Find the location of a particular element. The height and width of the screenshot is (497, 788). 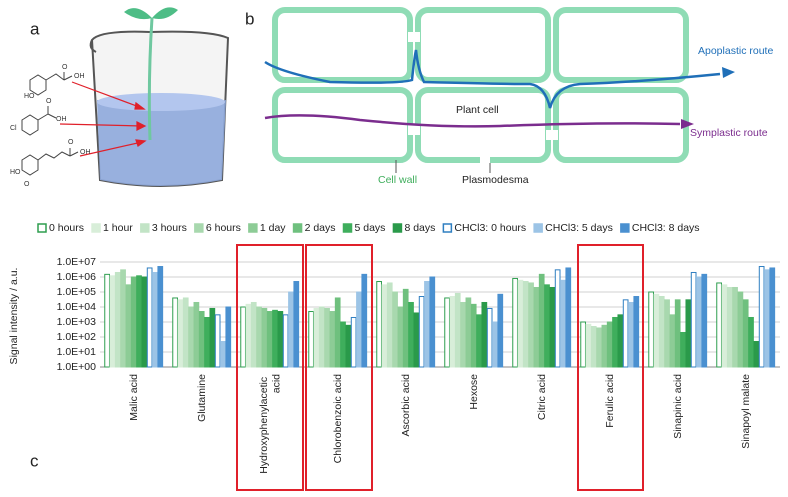

x-tick-label: Ferulic acid is located at coordinates (610, 401).